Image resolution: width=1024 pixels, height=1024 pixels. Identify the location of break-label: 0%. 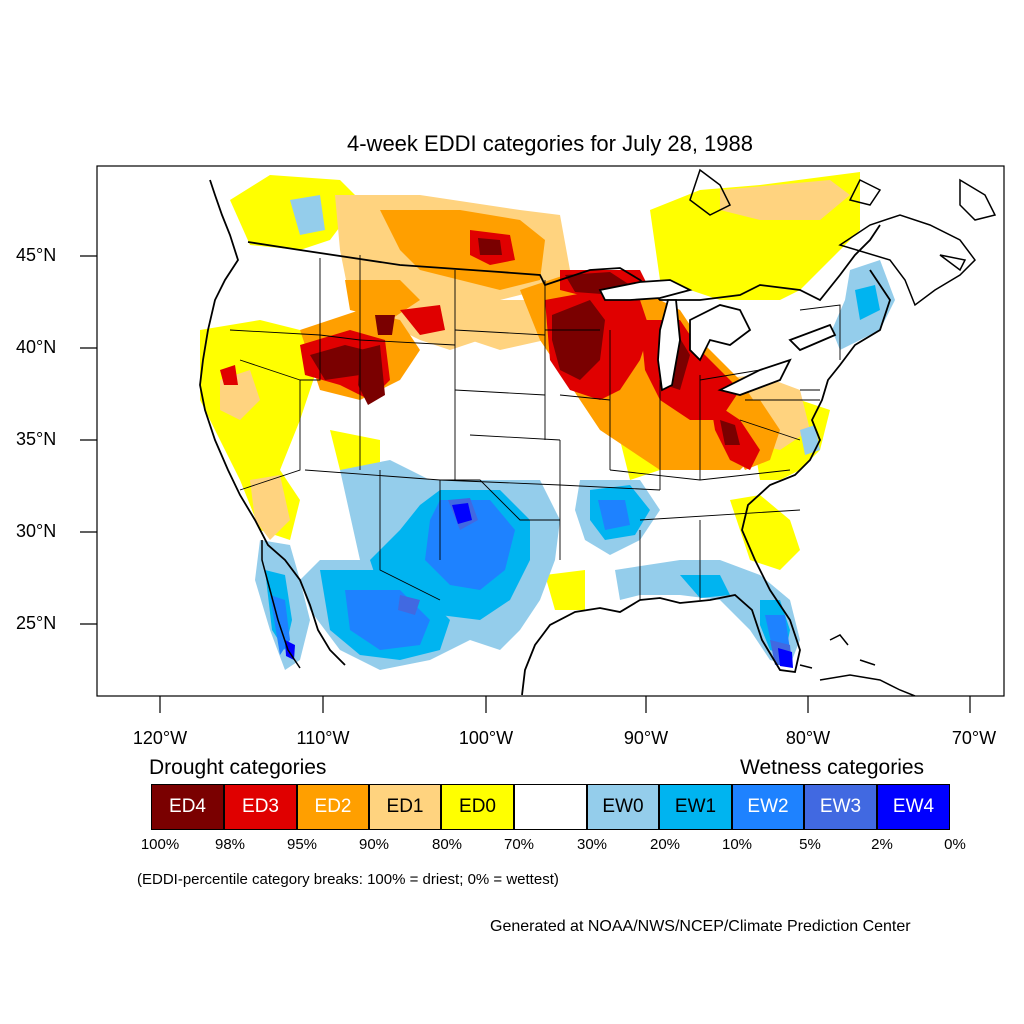
(955, 844).